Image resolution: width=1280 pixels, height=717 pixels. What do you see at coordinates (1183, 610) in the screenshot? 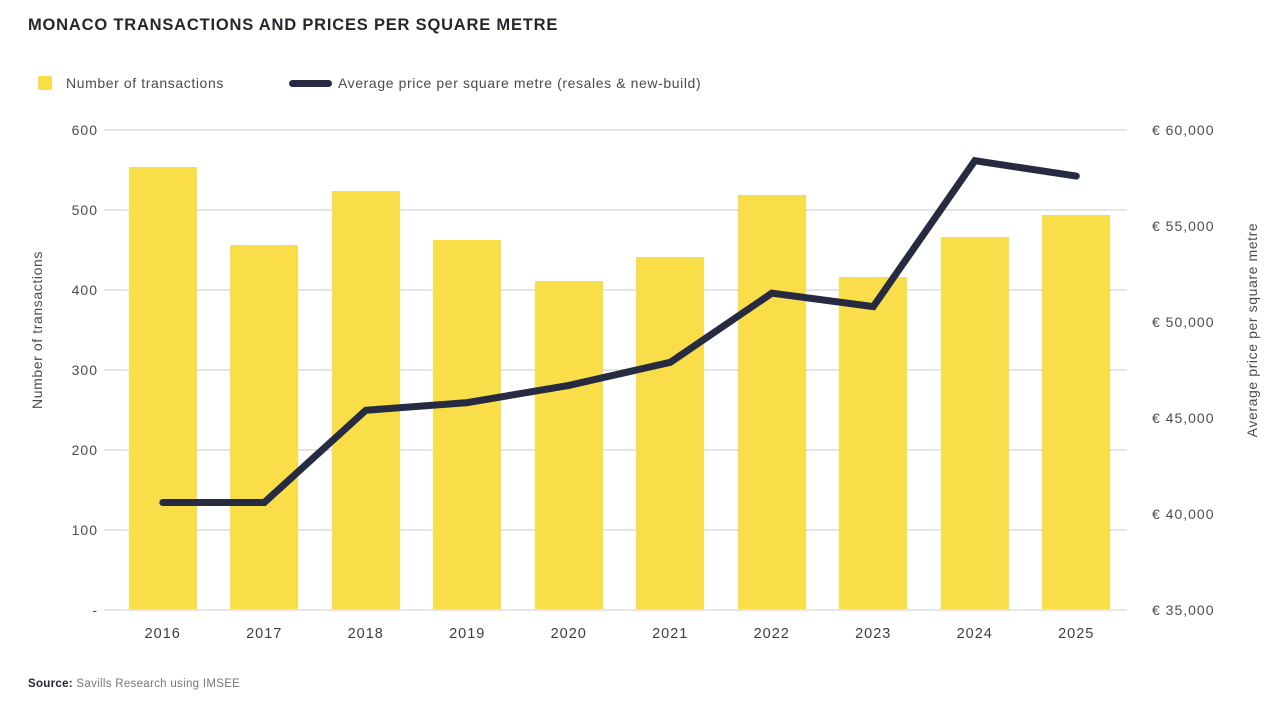
I see `right-axis-tick-label: € 35,000` at bounding box center [1183, 610].